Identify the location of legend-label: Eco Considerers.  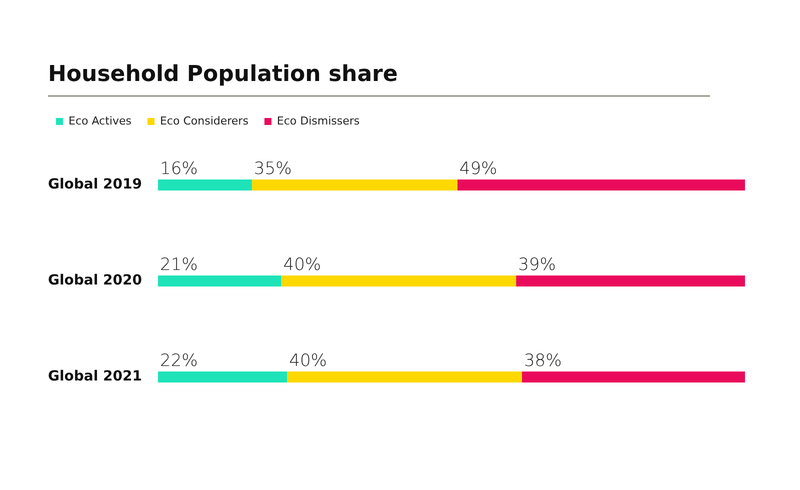
(204, 121).